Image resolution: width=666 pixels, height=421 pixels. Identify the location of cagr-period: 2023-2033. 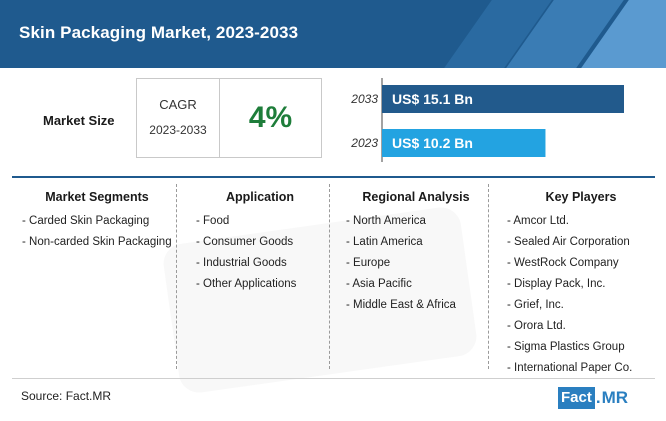
(178, 130).